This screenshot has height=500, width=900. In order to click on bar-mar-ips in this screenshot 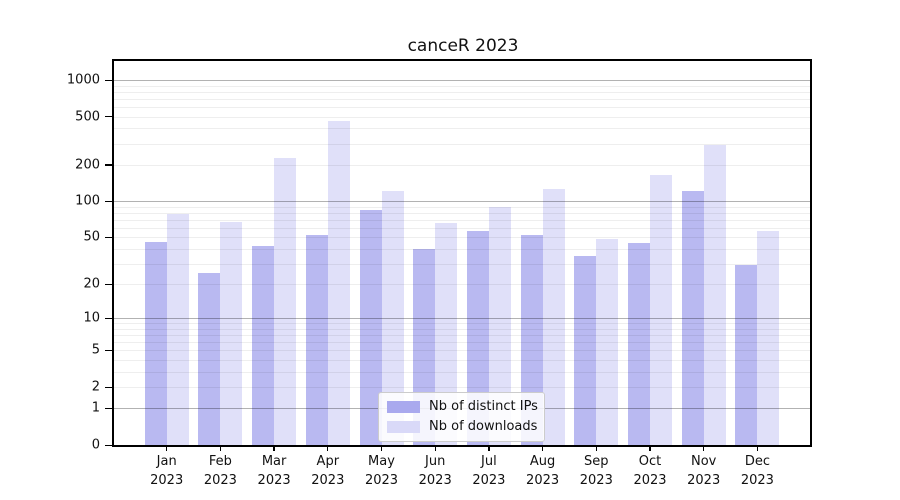, I will do `click(263, 345)`.